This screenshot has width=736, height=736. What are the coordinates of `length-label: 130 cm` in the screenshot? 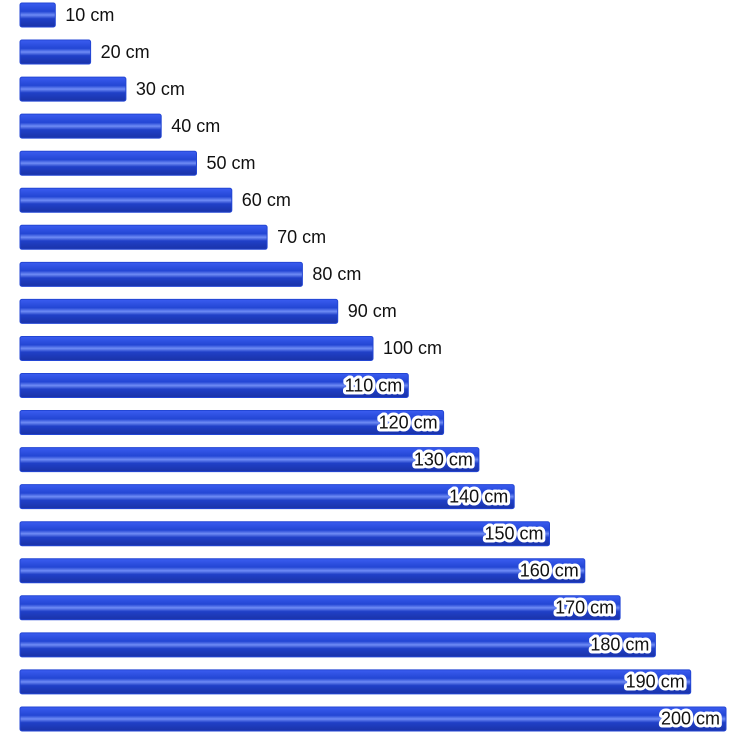 It's located at (443, 459).